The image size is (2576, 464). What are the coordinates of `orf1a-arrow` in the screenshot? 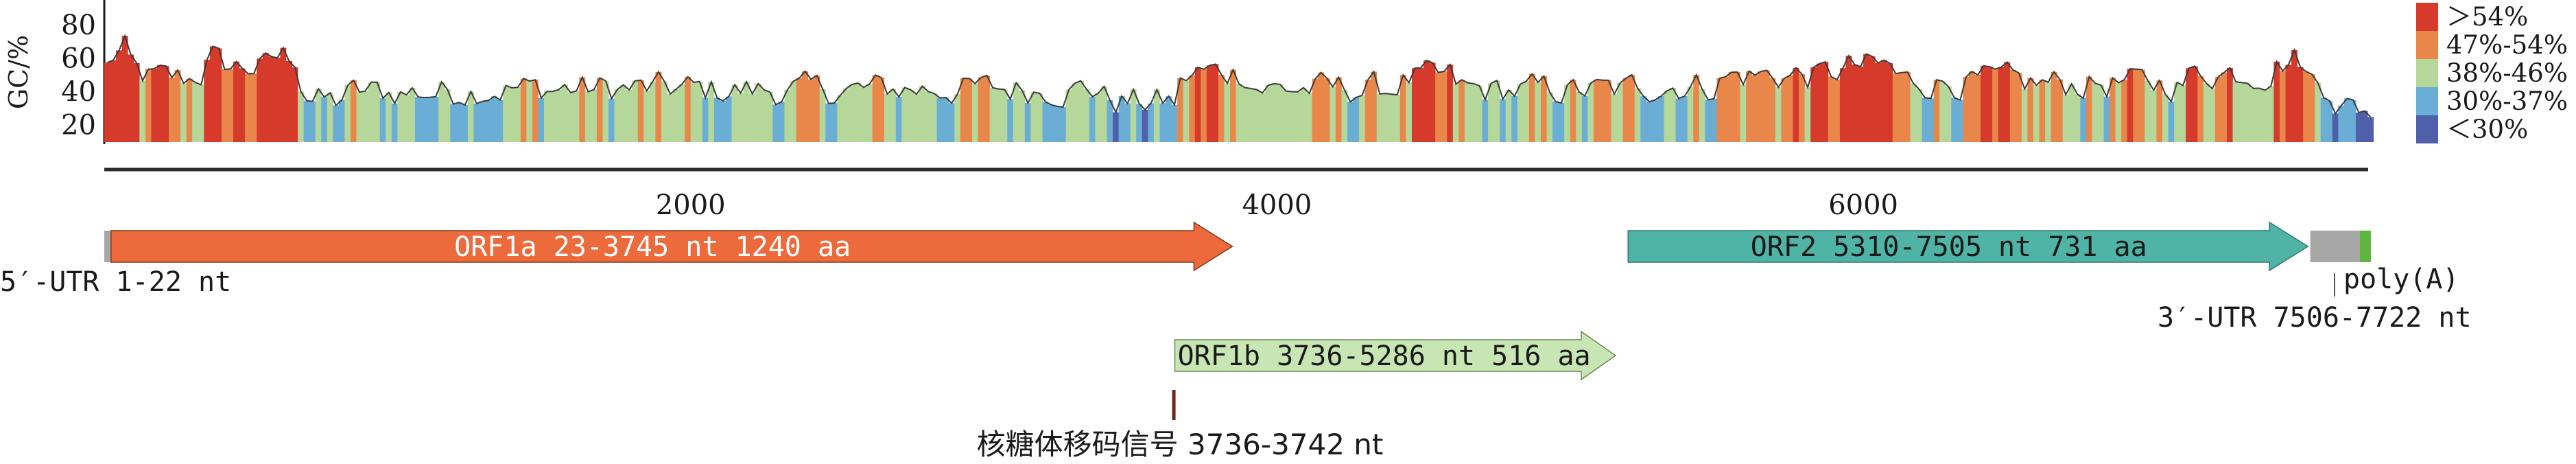 It's located at (671, 246).